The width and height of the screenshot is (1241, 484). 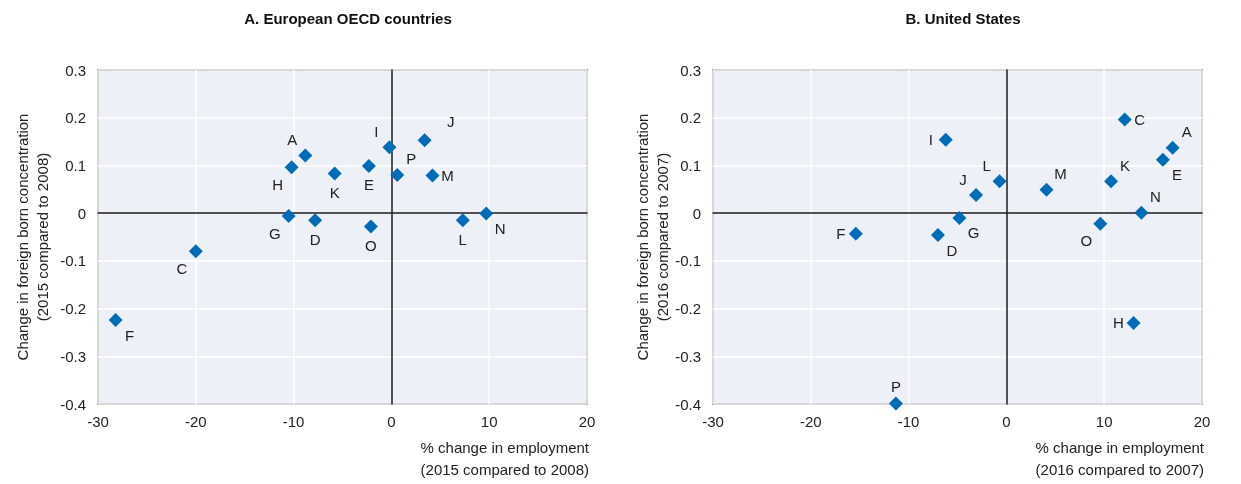 What do you see at coordinates (963, 18) in the screenshot?
I see `chart-title: B. United States` at bounding box center [963, 18].